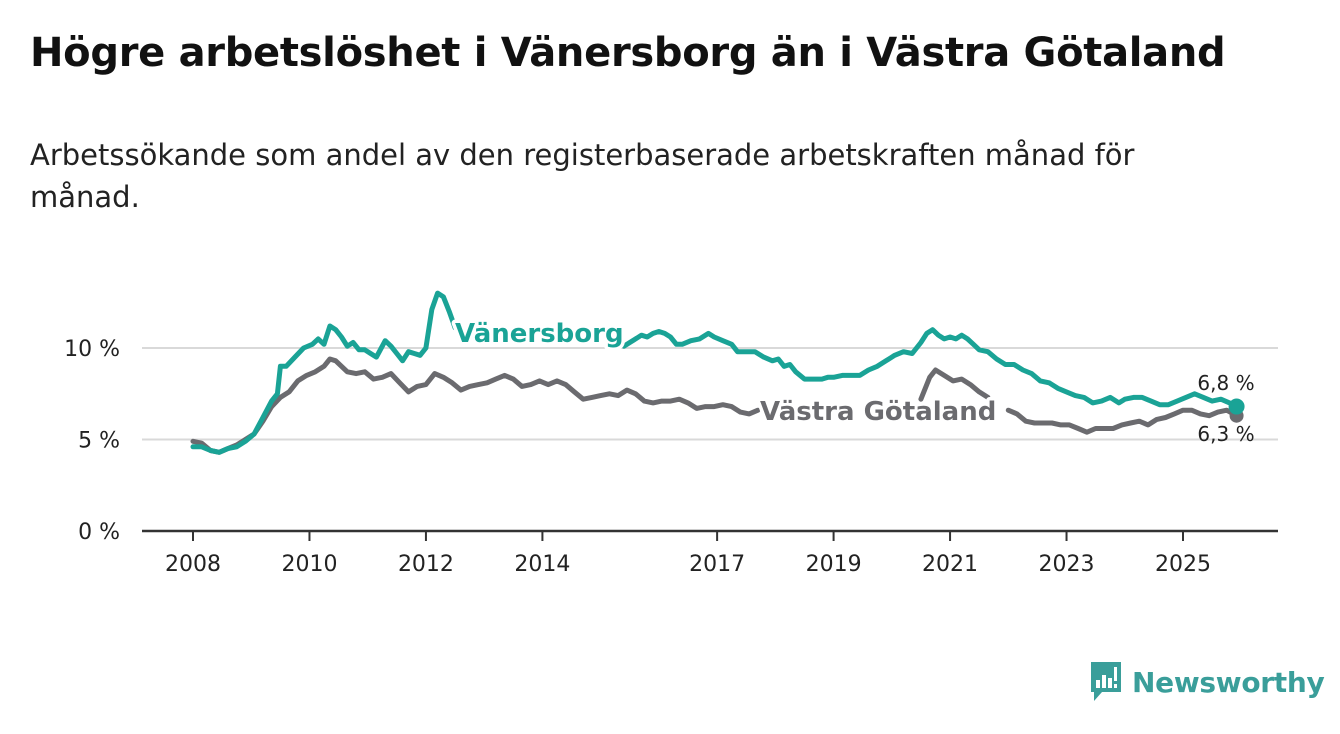 The height and width of the screenshot is (734, 1340). I want to click on y-tick-label: 10 %, so click(92, 349).